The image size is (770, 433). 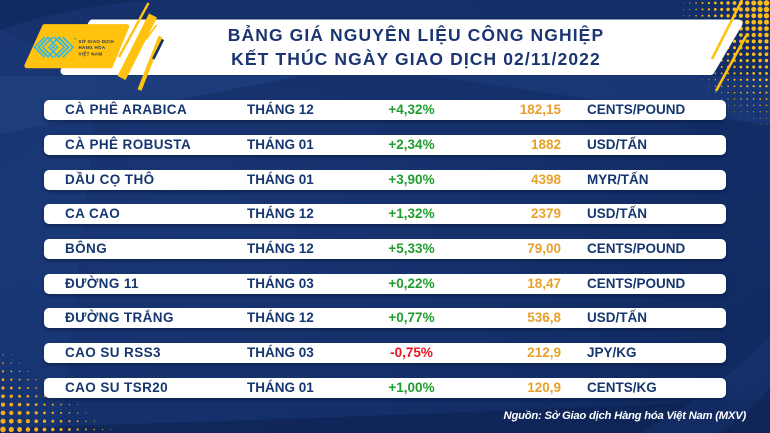 What do you see at coordinates (76, 39) in the screenshot?
I see `svg-text: ™` at bounding box center [76, 39].